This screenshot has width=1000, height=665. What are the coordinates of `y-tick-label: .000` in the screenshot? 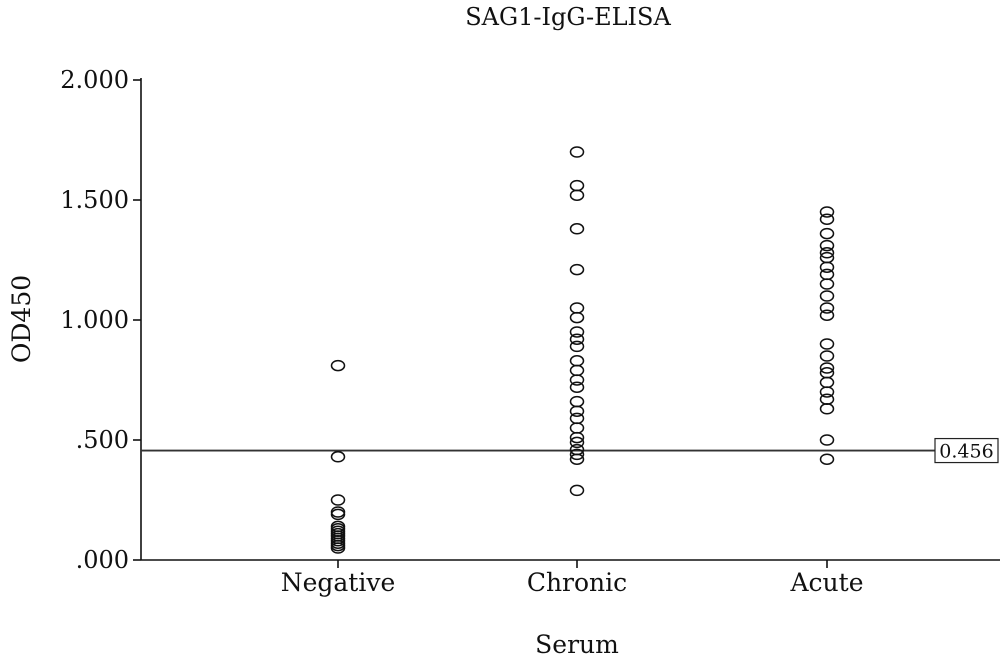 It's located at (102, 560).